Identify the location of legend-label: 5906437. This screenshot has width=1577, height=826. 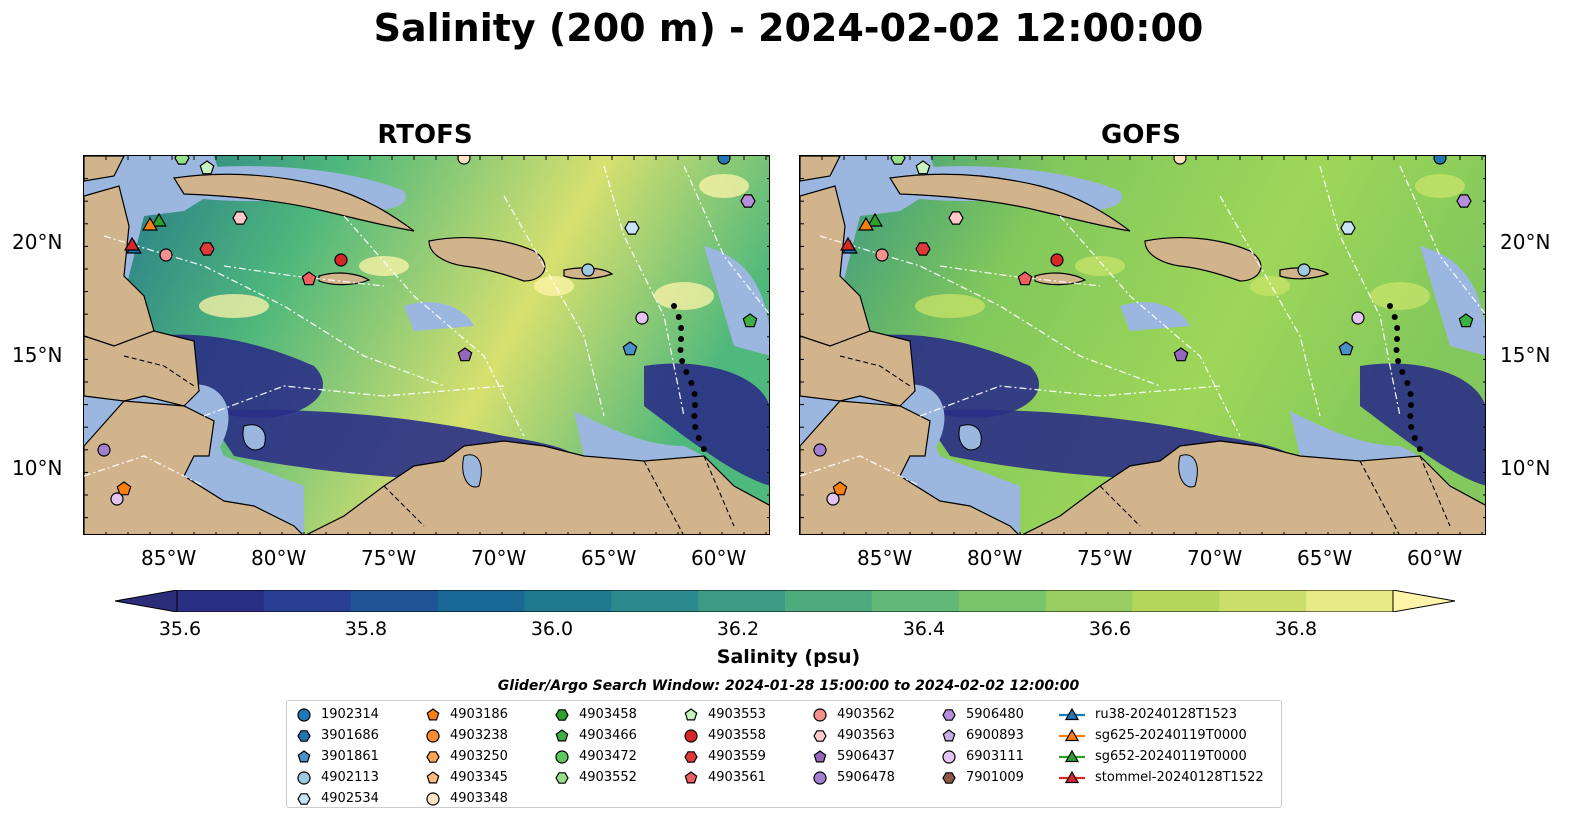
(866, 756).